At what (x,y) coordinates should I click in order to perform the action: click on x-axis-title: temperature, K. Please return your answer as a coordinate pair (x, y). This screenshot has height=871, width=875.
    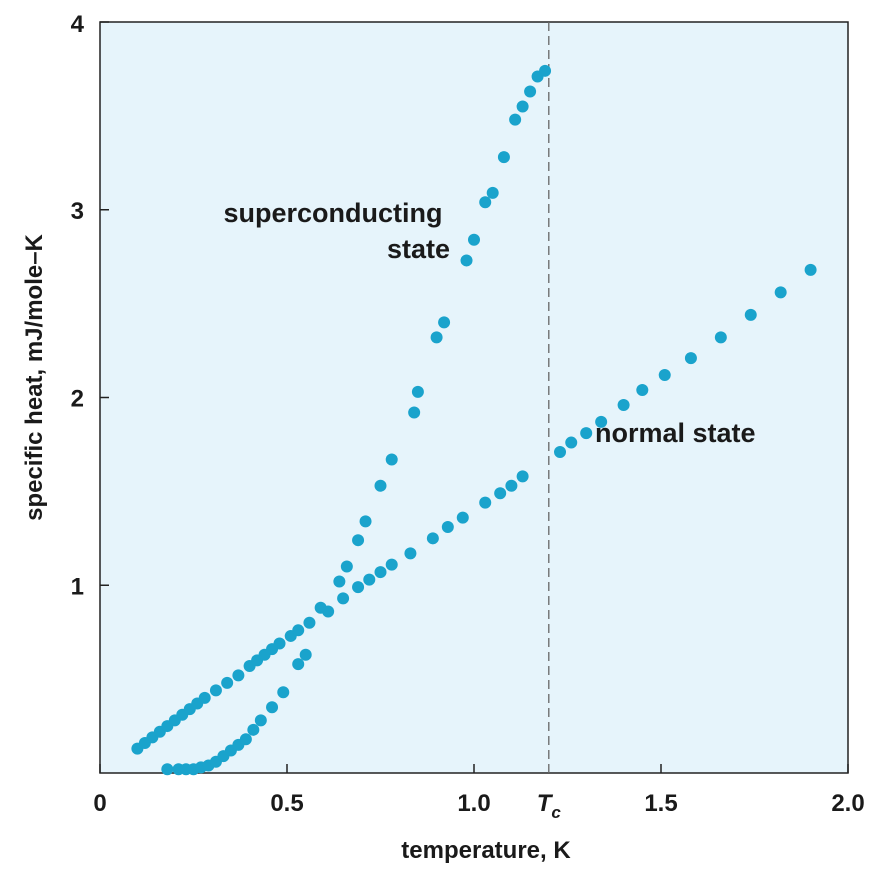
    Looking at the image, I should click on (486, 850).